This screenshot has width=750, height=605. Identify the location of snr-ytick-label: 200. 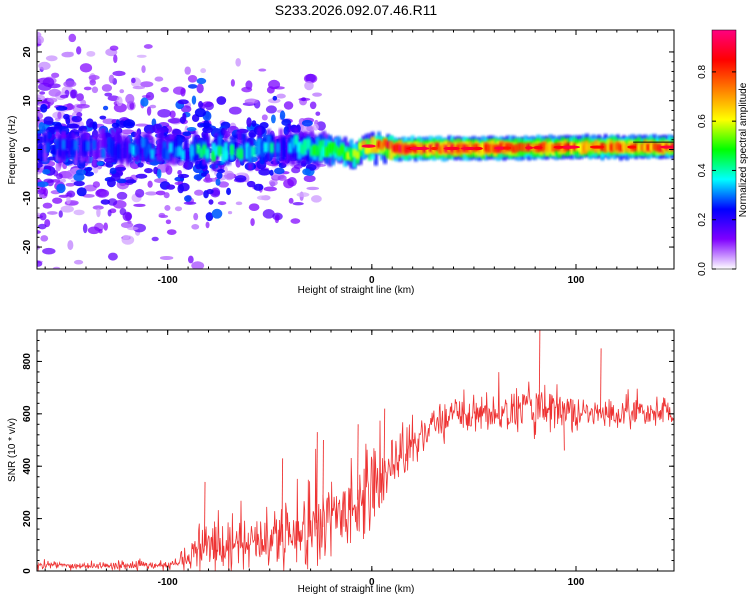
(27, 518).